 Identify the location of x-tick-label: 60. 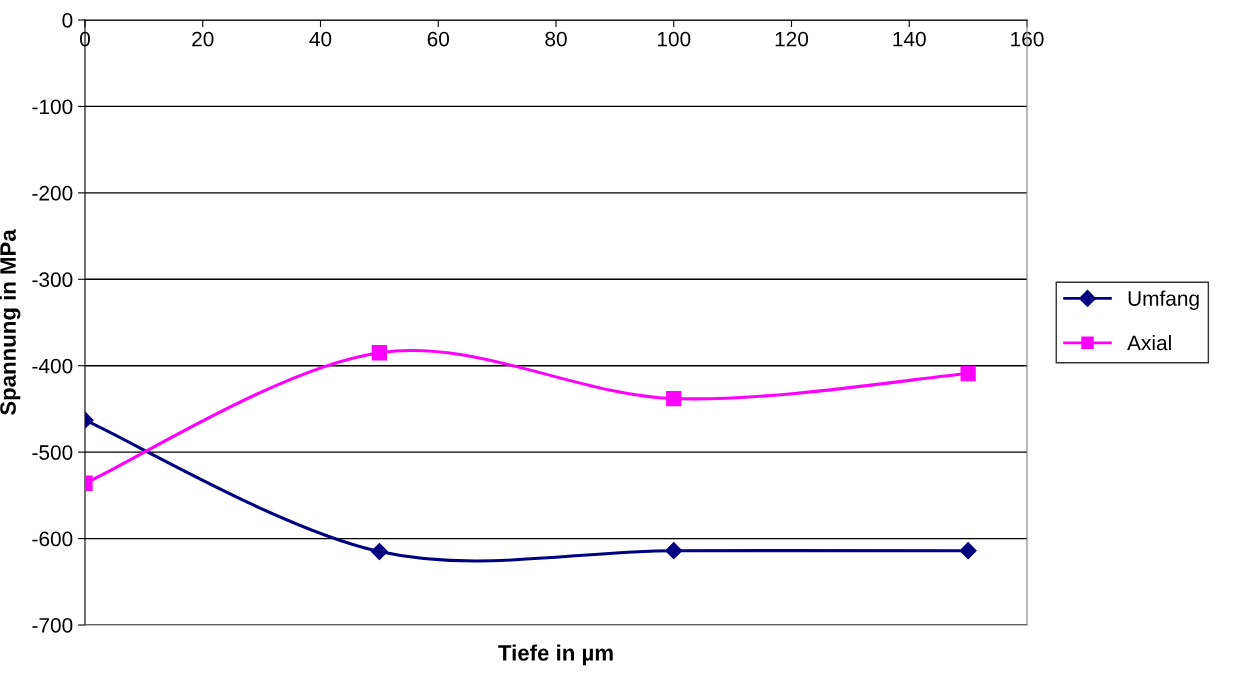
(438, 39).